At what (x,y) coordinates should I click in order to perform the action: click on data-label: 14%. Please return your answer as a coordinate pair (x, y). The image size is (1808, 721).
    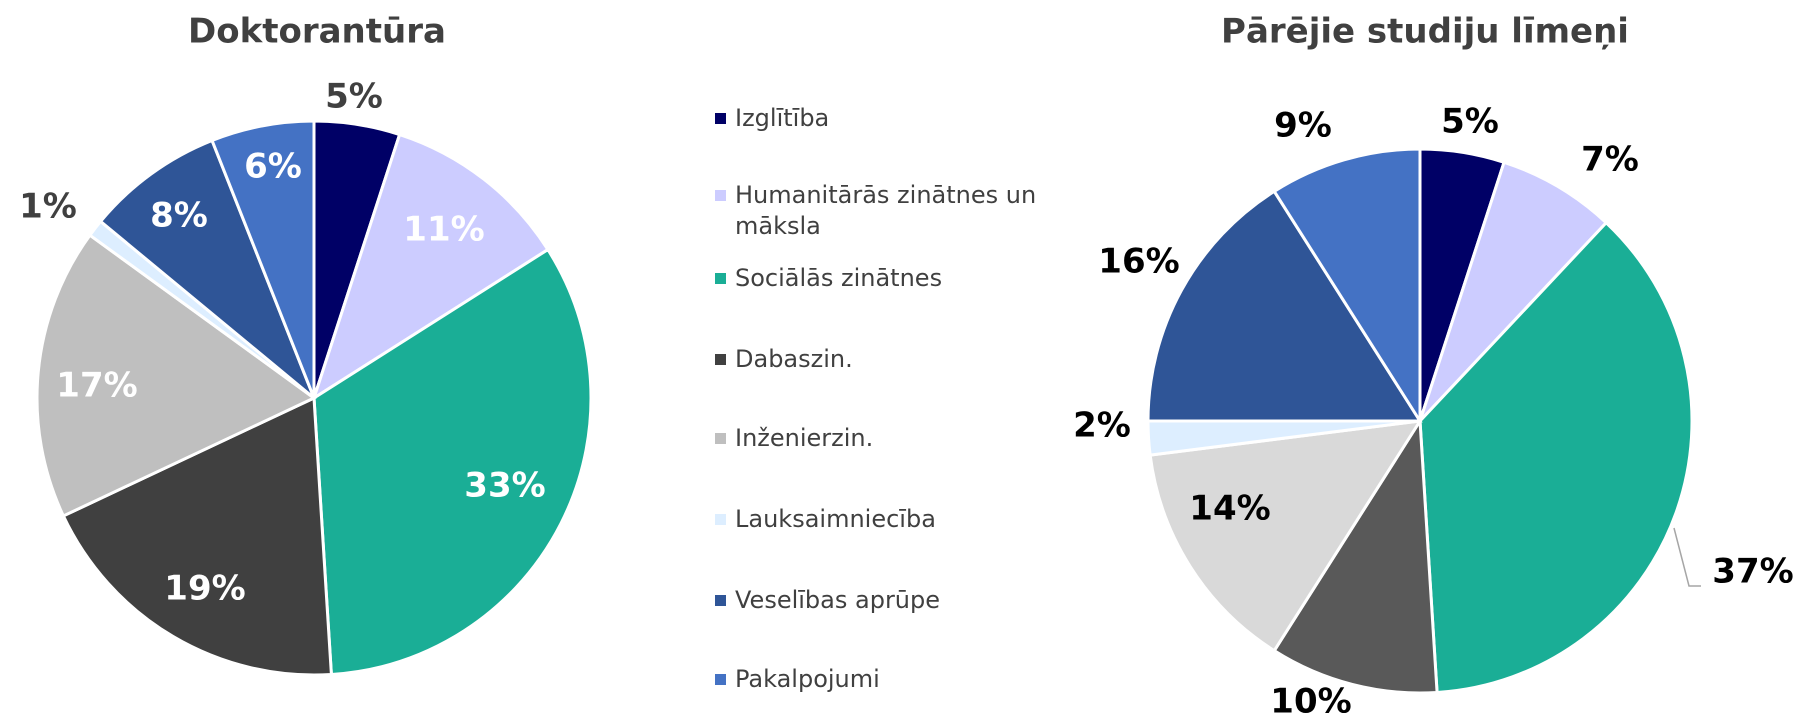
    Looking at the image, I should click on (1229, 509).